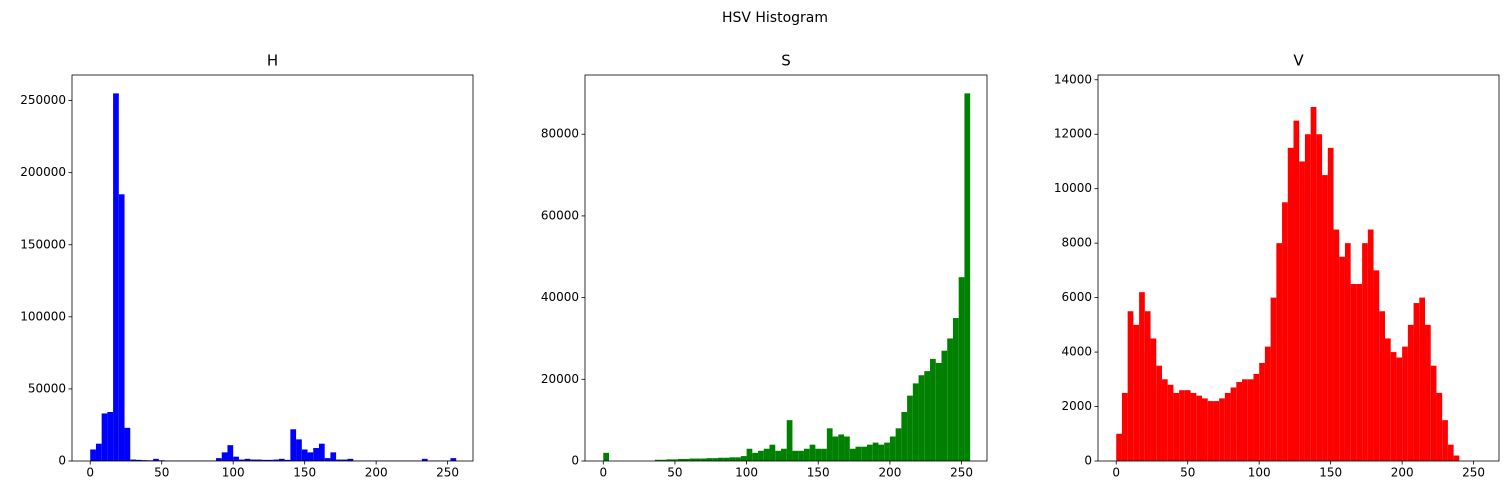 The height and width of the screenshot is (495, 1509). Describe the element at coordinates (161, 473) in the screenshot. I see `x-tick-label: 50` at that location.